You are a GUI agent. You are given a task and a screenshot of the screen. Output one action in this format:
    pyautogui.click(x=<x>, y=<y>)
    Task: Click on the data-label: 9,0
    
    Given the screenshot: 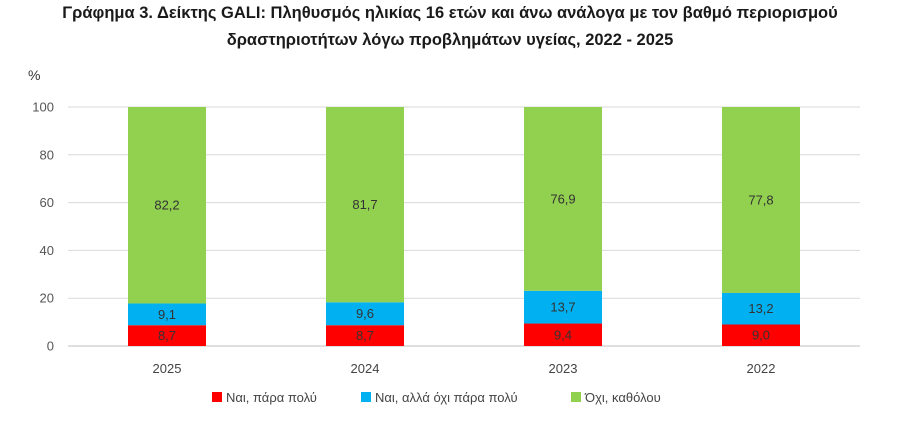 What is the action you would take?
    pyautogui.click(x=761, y=335)
    